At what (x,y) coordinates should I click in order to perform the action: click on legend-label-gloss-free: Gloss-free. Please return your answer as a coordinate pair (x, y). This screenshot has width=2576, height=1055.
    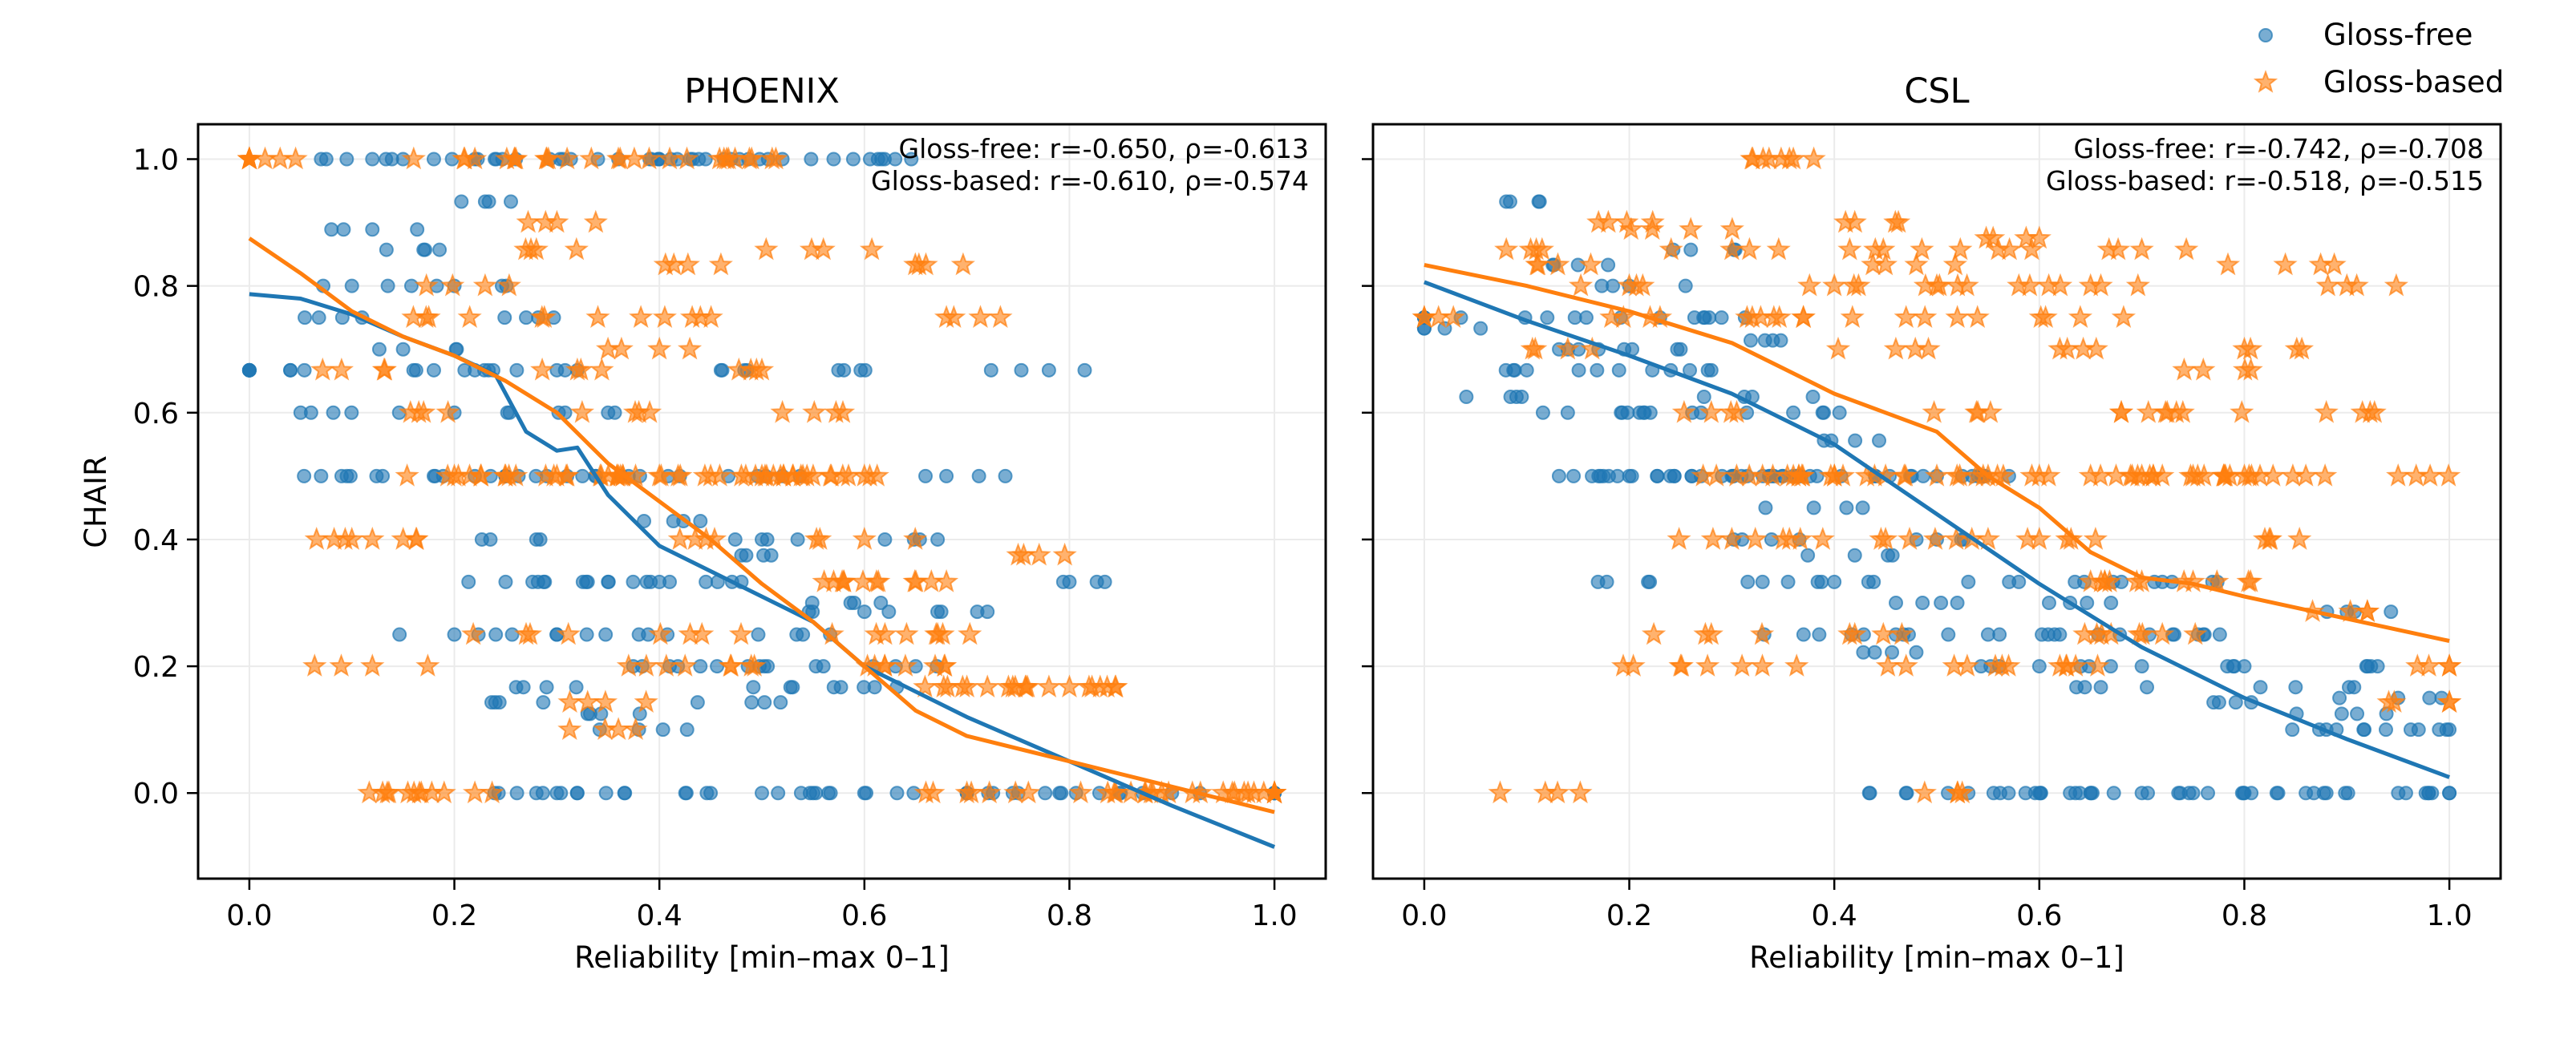
    Looking at the image, I should click on (2398, 35).